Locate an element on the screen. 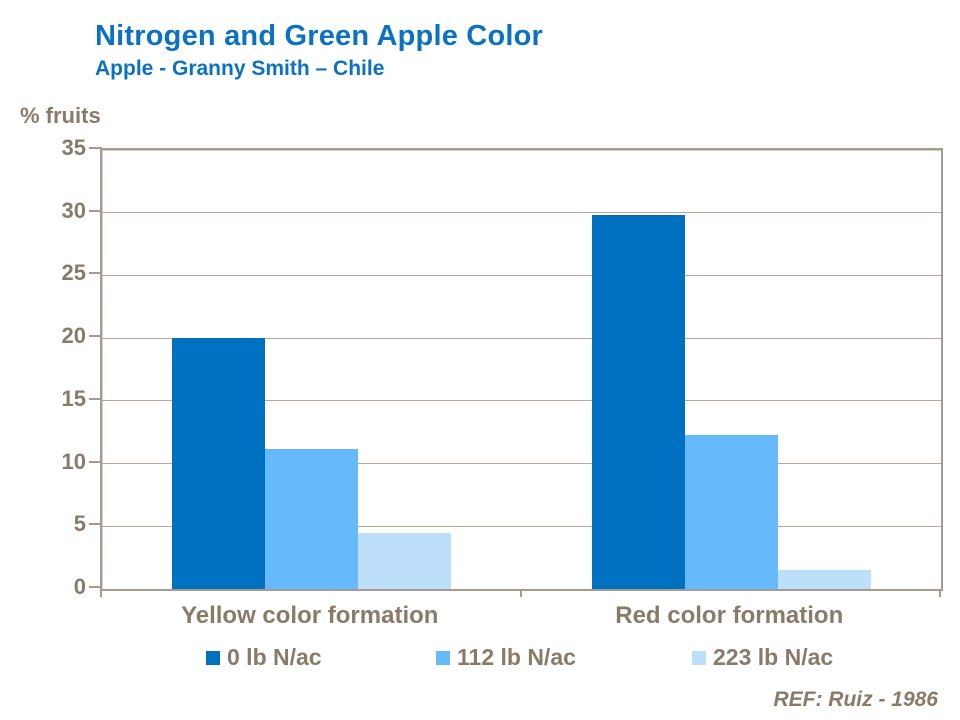 Image resolution: width=960 pixels, height=720 pixels. y-axis-tick-label: 35 is located at coordinates (73, 147).